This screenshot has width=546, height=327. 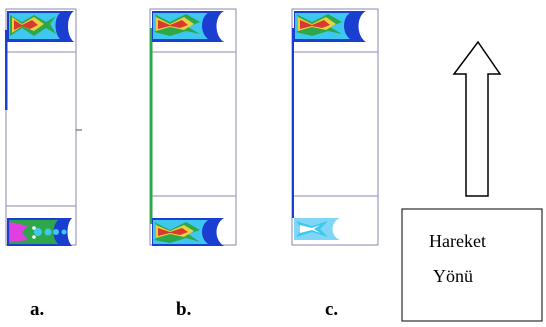 I want to click on panel-a-label: a., so click(x=37, y=309).